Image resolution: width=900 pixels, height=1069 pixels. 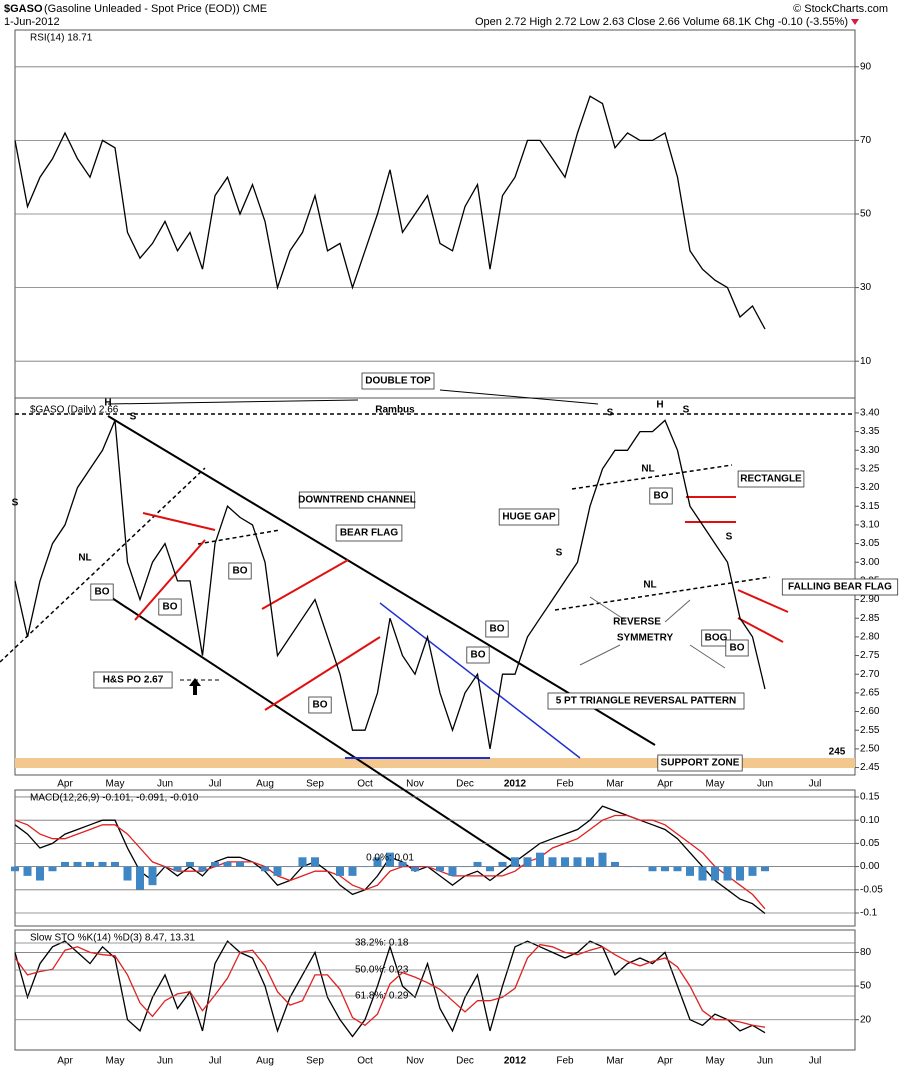 I want to click on annotation: REVERSE, so click(x=637, y=622).